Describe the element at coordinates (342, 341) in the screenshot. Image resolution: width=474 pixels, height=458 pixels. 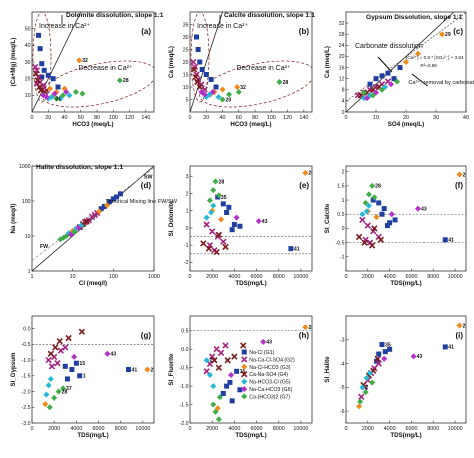
I see `y-tick-label: -3` at that location.